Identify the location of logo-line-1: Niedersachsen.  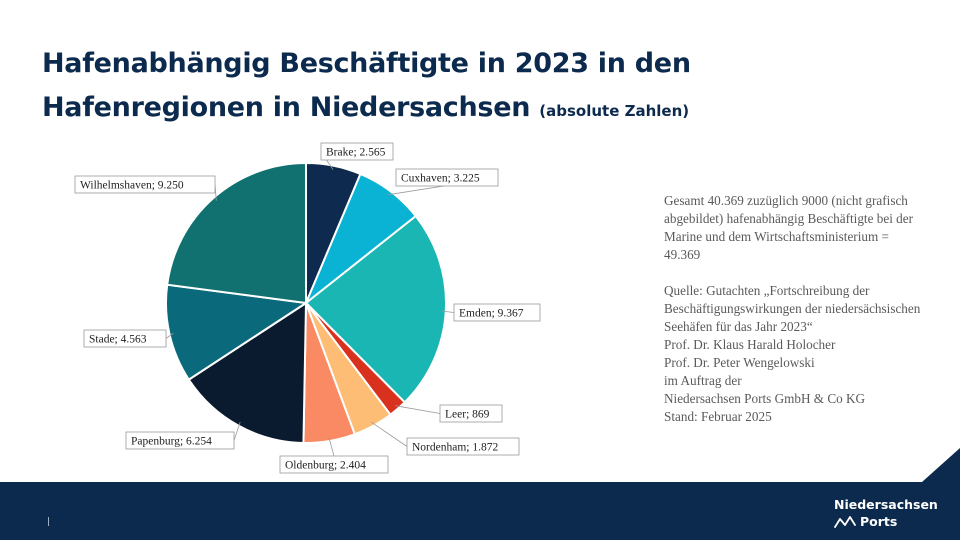
(886, 504).